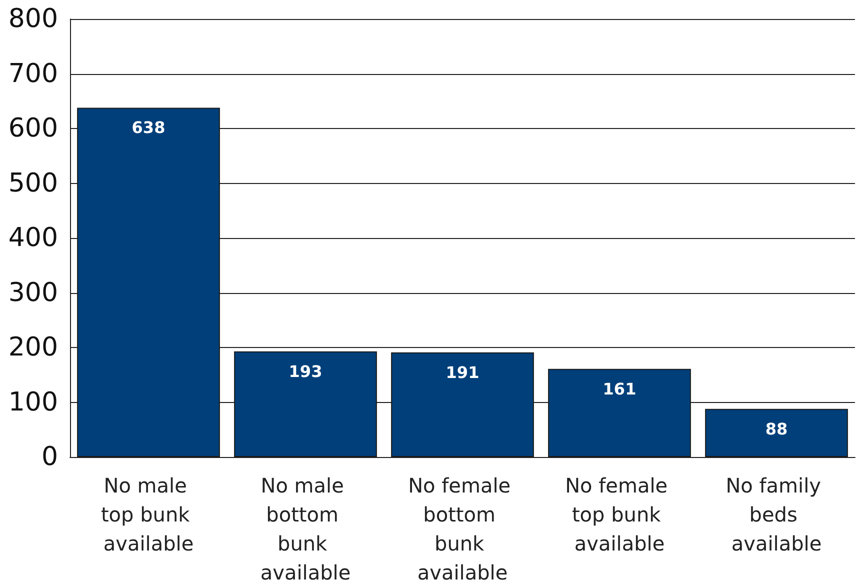 The image size is (856, 587). I want to click on y-tick-label: 500, so click(33, 183).